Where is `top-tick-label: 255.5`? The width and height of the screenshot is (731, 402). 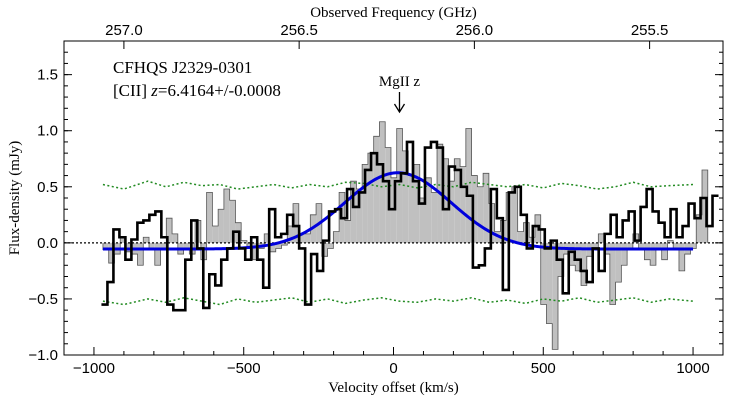 top-tick-label: 255.5 is located at coordinates (650, 30).